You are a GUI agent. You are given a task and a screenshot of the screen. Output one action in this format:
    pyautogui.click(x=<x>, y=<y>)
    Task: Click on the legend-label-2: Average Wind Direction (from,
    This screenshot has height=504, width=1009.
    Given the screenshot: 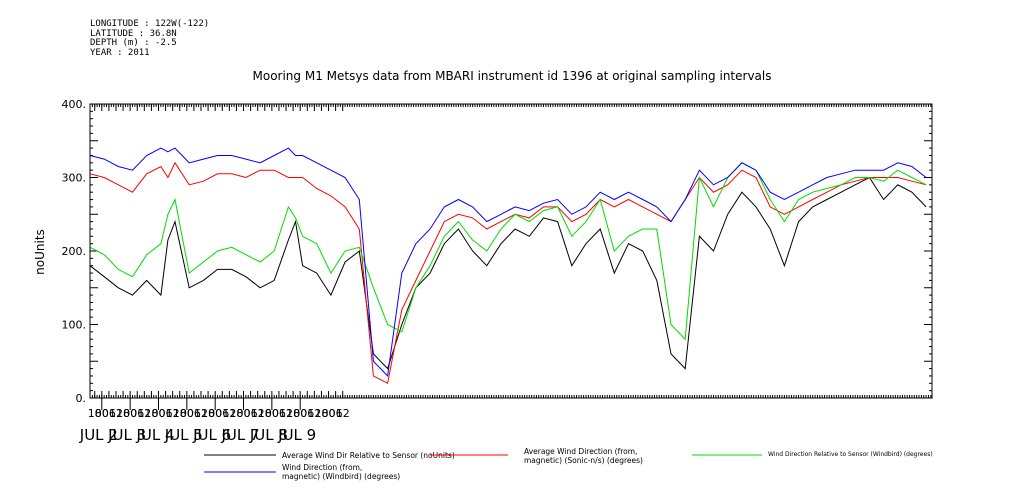 What is the action you would take?
    pyautogui.click(x=580, y=451)
    